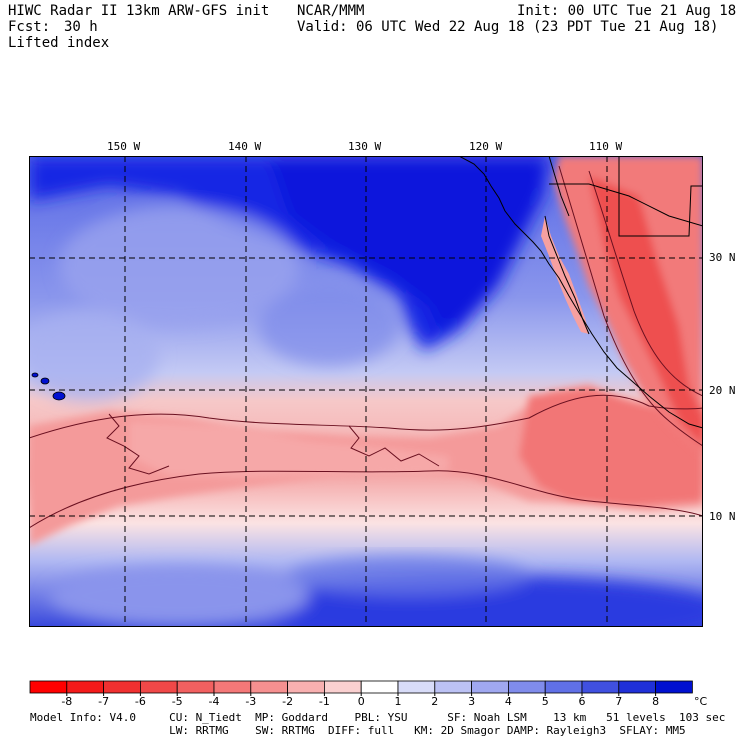 The image size is (740, 740). What do you see at coordinates (250, 701) in the screenshot?
I see `colorbar-tick-label: -3` at bounding box center [250, 701].